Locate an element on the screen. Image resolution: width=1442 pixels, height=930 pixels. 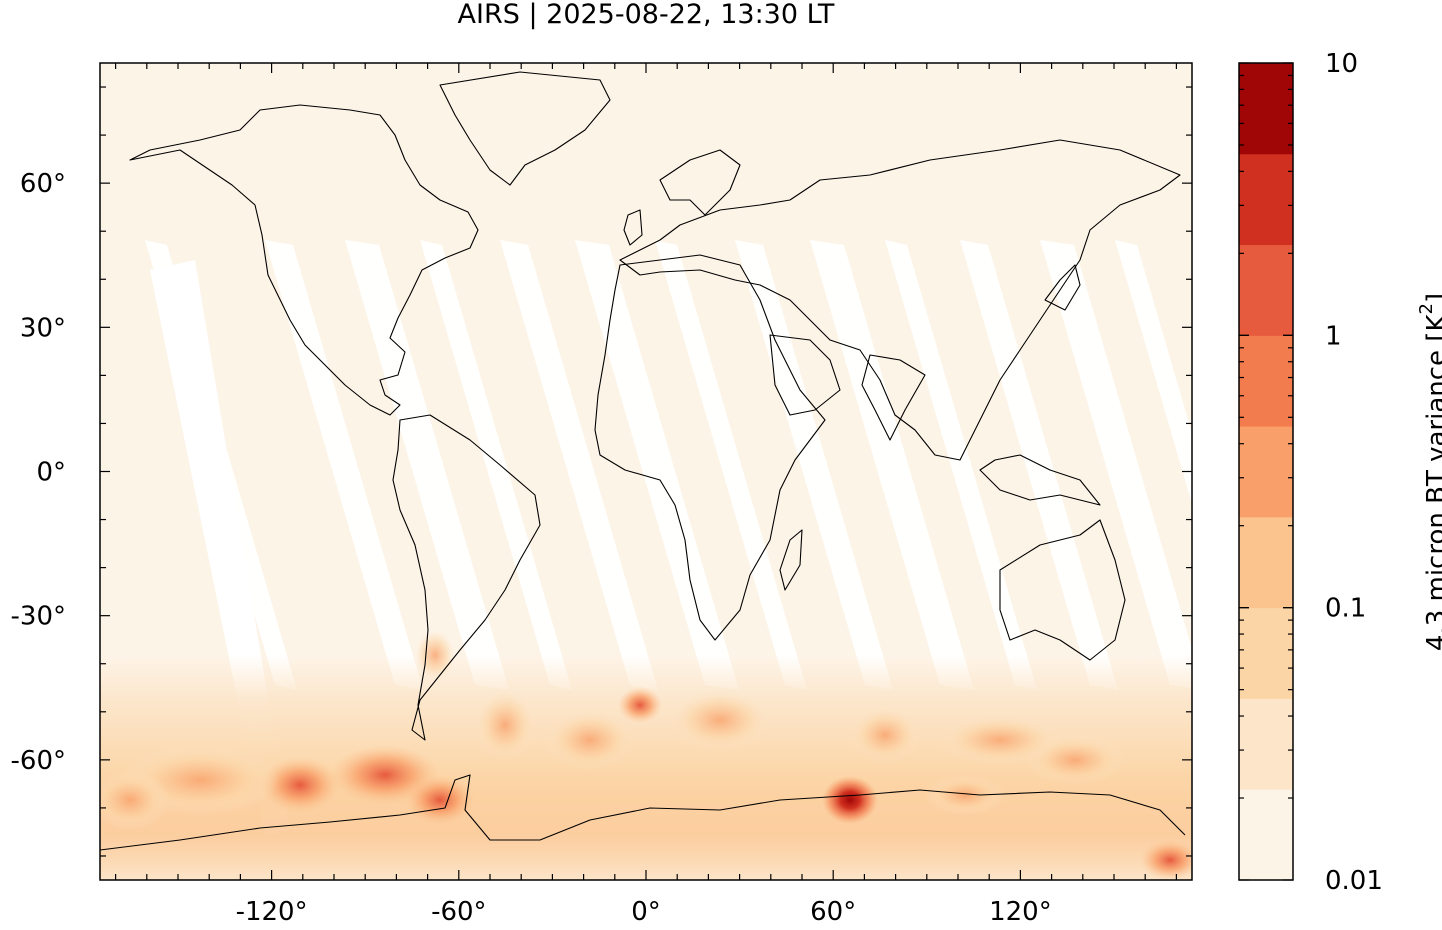
coastline-japan is located at coordinates (1062, 287).